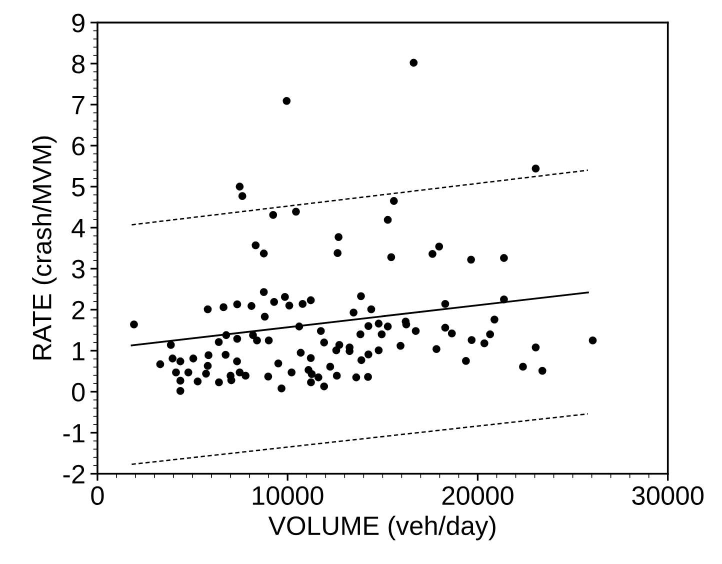  I want to click on y-tick-label: -2, so click(73, 474).